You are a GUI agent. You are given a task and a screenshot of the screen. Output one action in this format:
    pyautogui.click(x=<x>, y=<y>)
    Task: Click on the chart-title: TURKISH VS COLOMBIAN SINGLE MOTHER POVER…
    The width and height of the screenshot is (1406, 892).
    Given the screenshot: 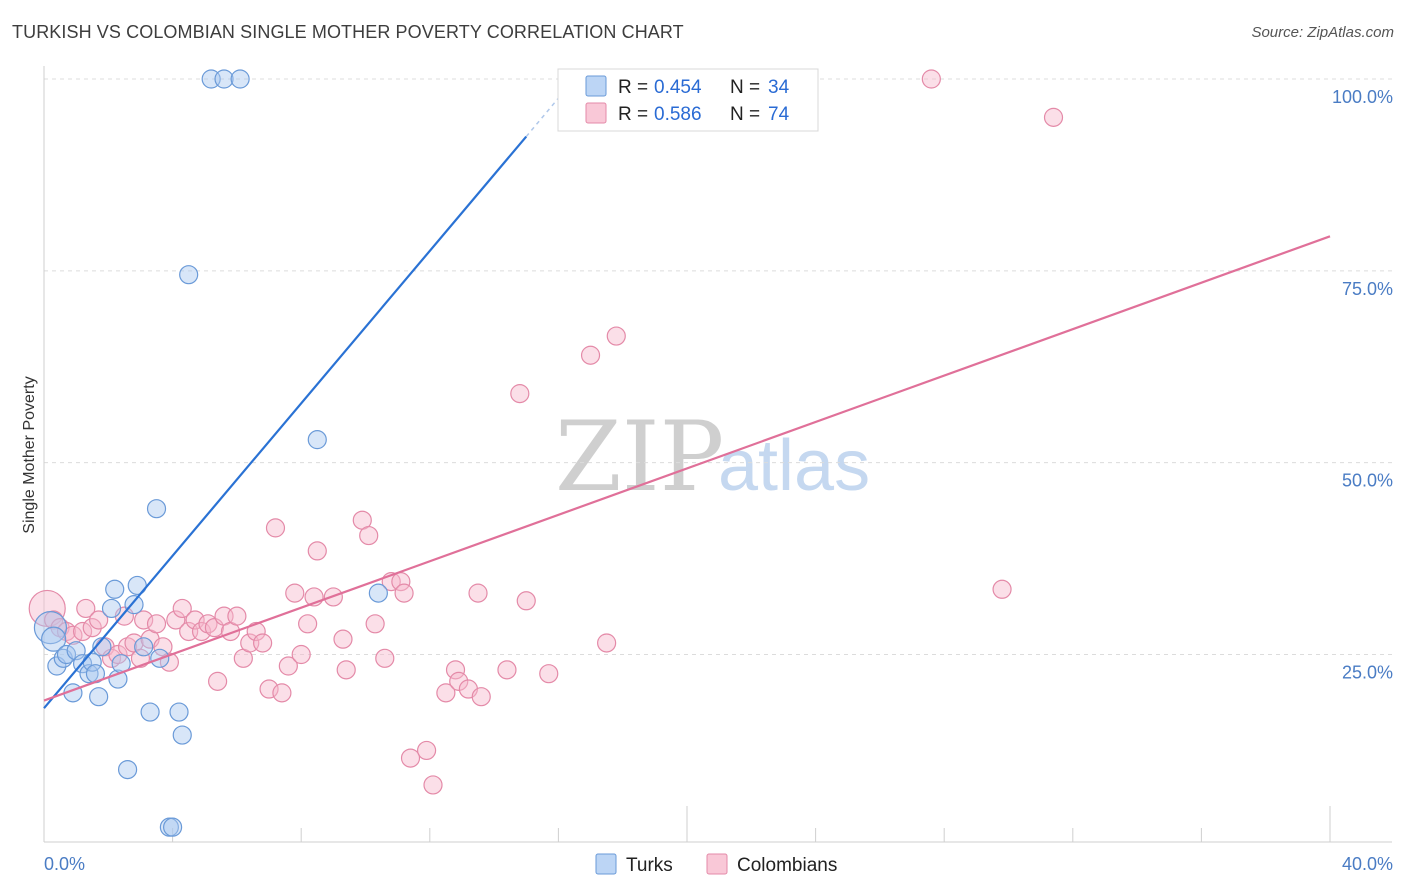 What is the action you would take?
    pyautogui.click(x=348, y=32)
    